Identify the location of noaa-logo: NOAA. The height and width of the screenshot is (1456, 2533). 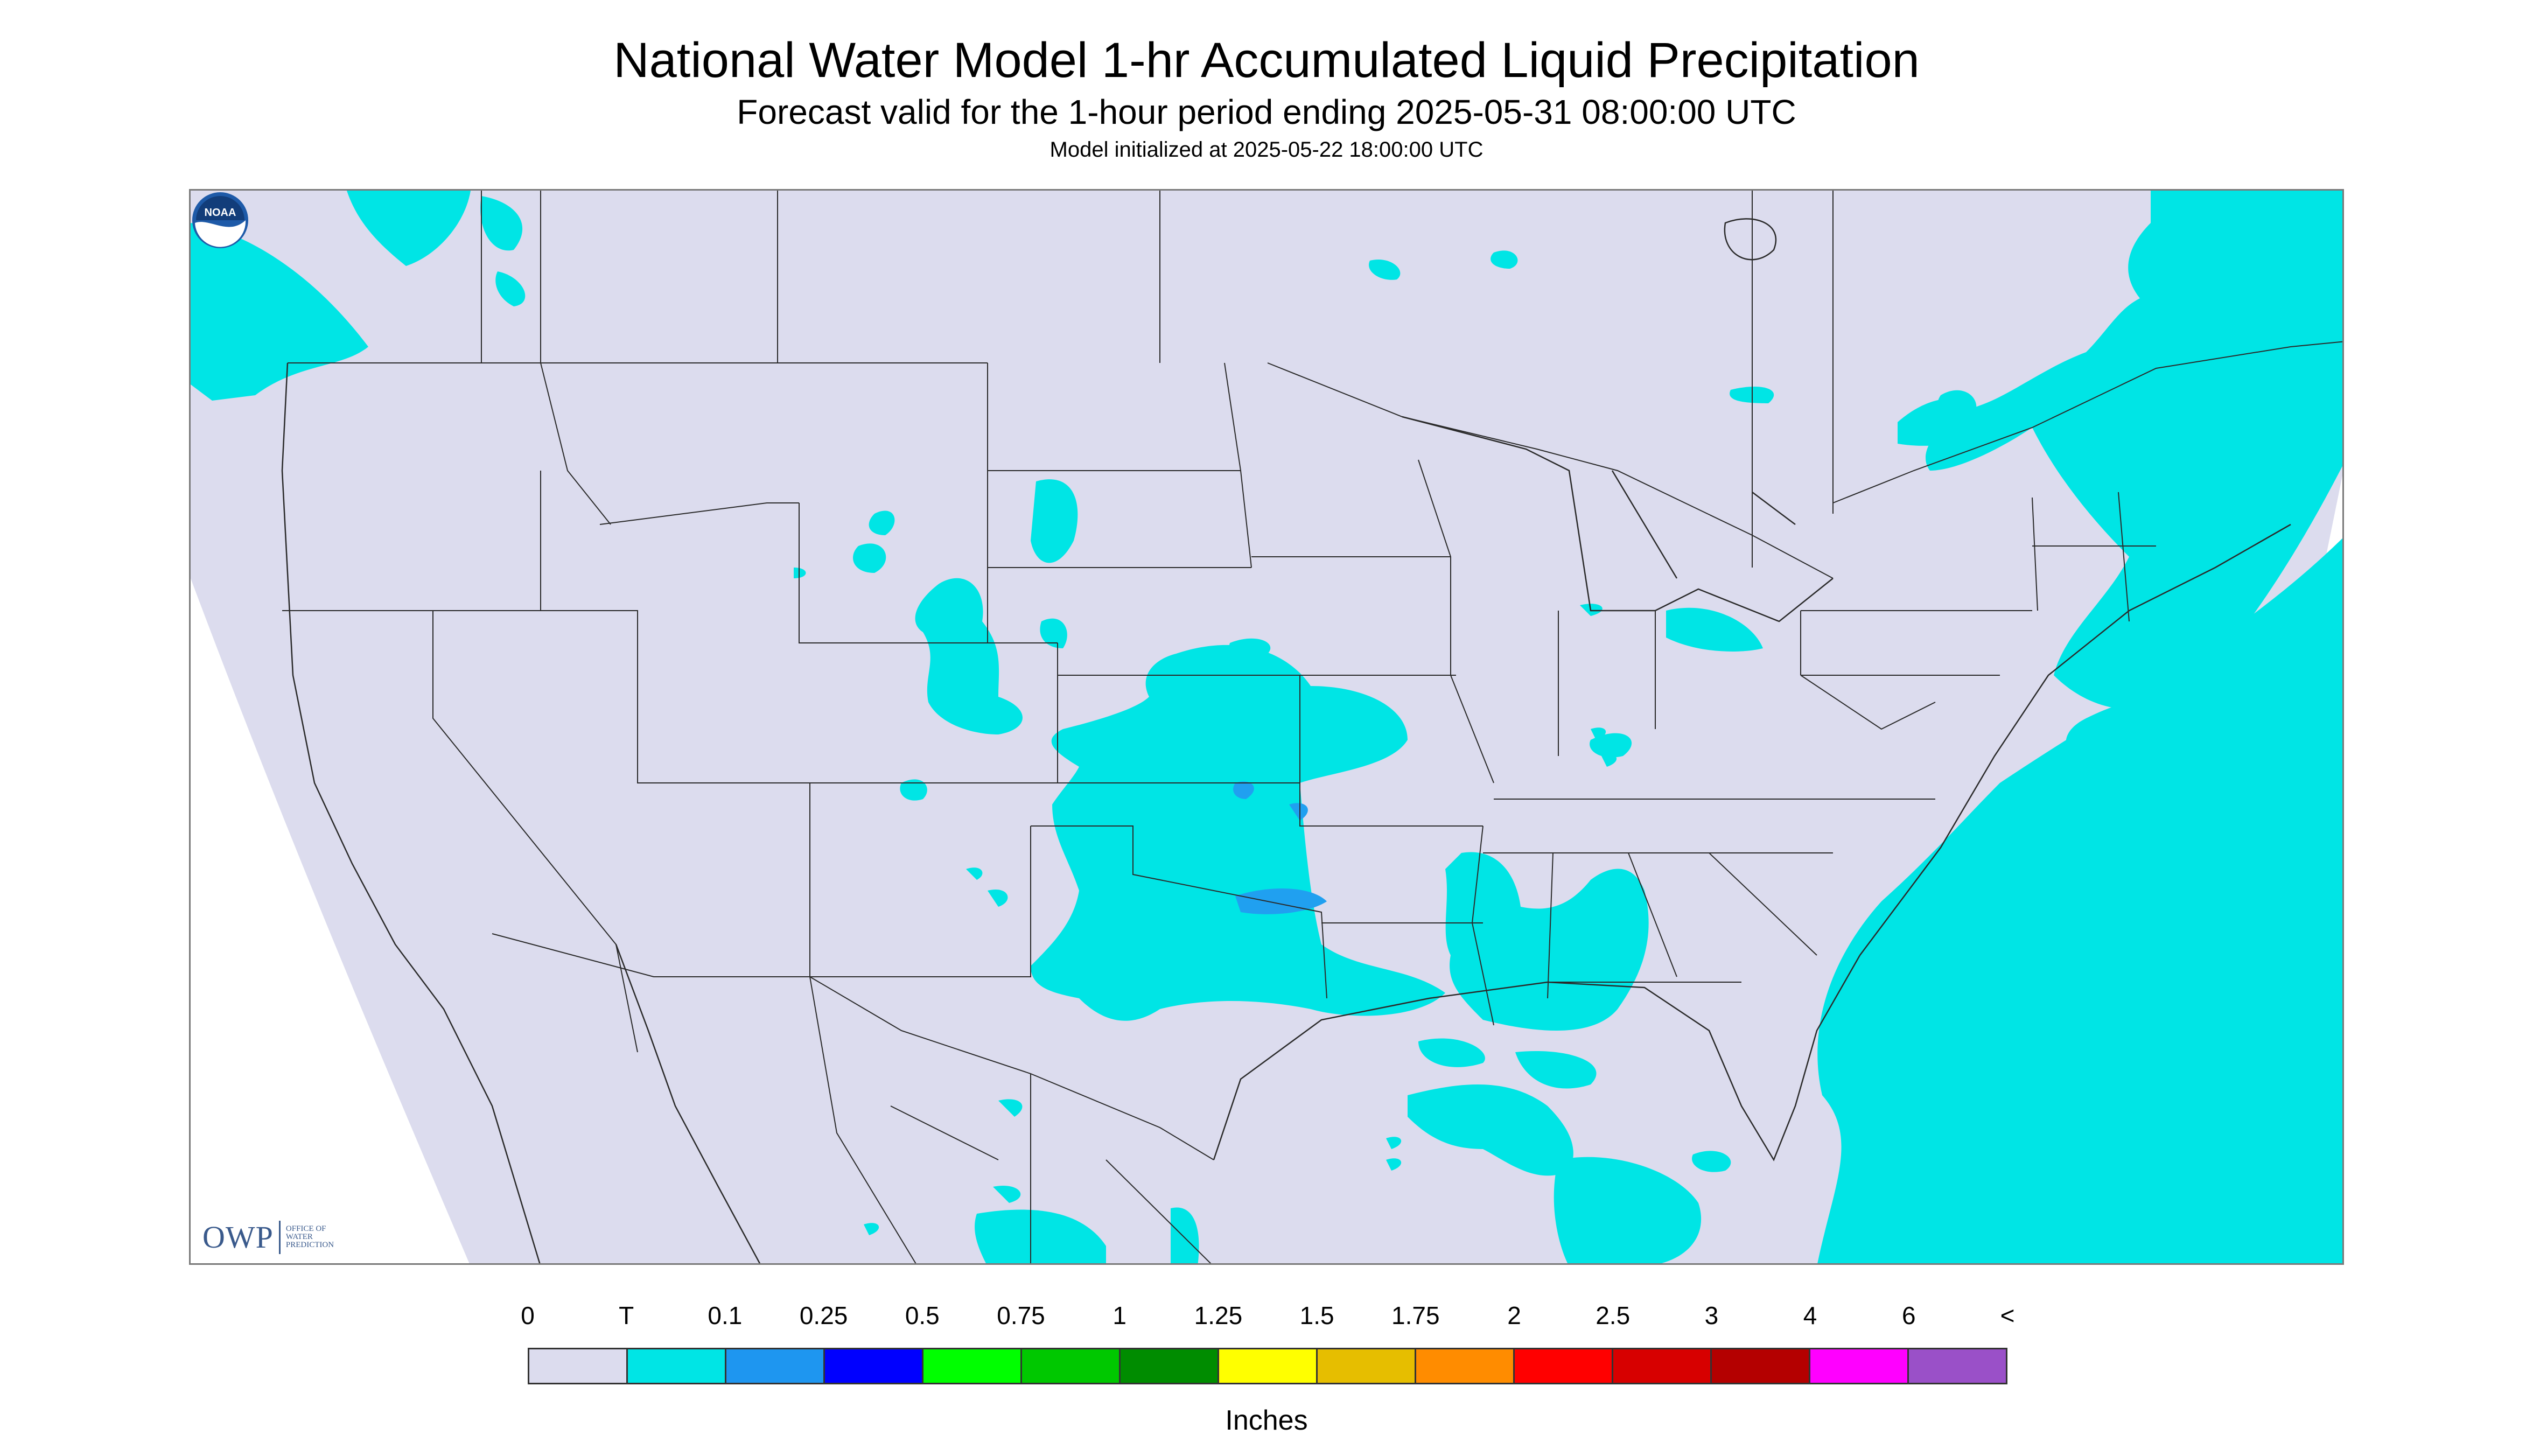
(220, 220).